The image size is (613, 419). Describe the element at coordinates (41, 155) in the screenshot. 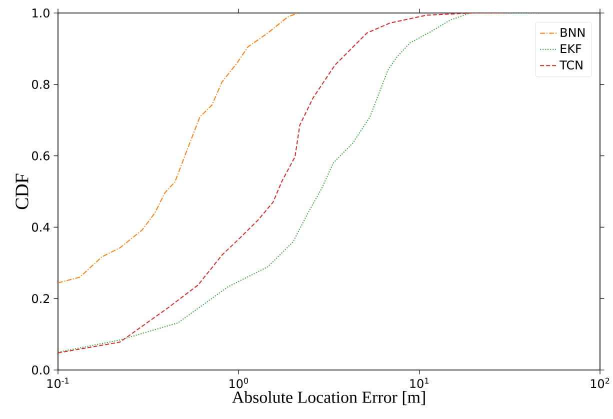

I see `y-tick-label: 0.6` at that location.